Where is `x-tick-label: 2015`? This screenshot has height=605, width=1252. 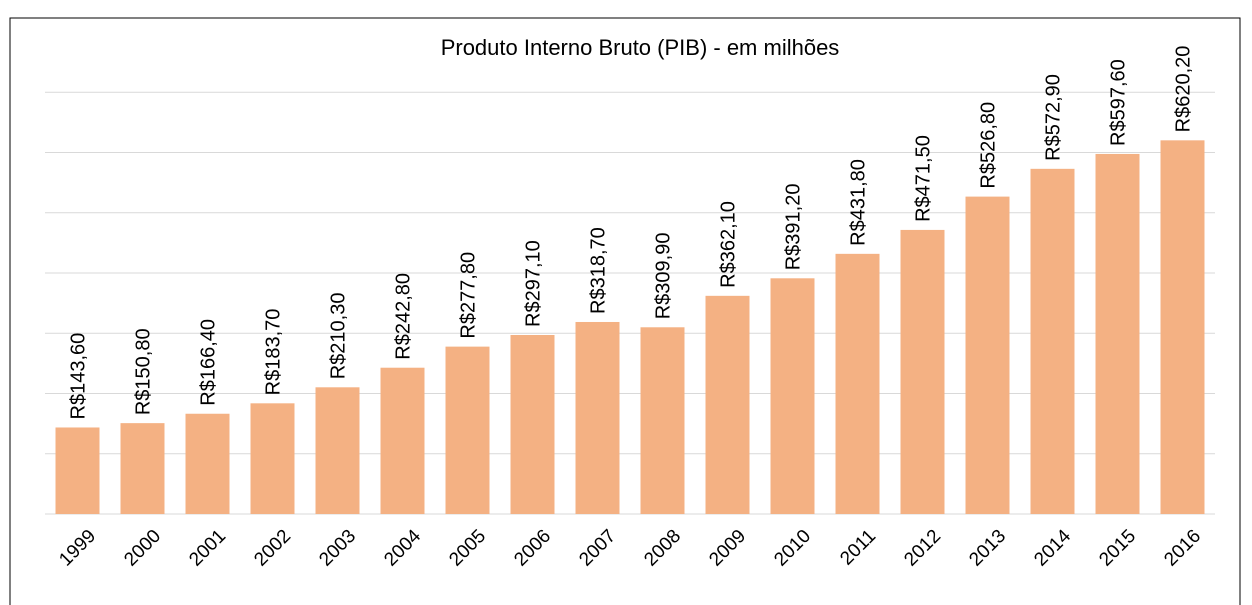 x-tick-label: 2015 is located at coordinates (1117, 548).